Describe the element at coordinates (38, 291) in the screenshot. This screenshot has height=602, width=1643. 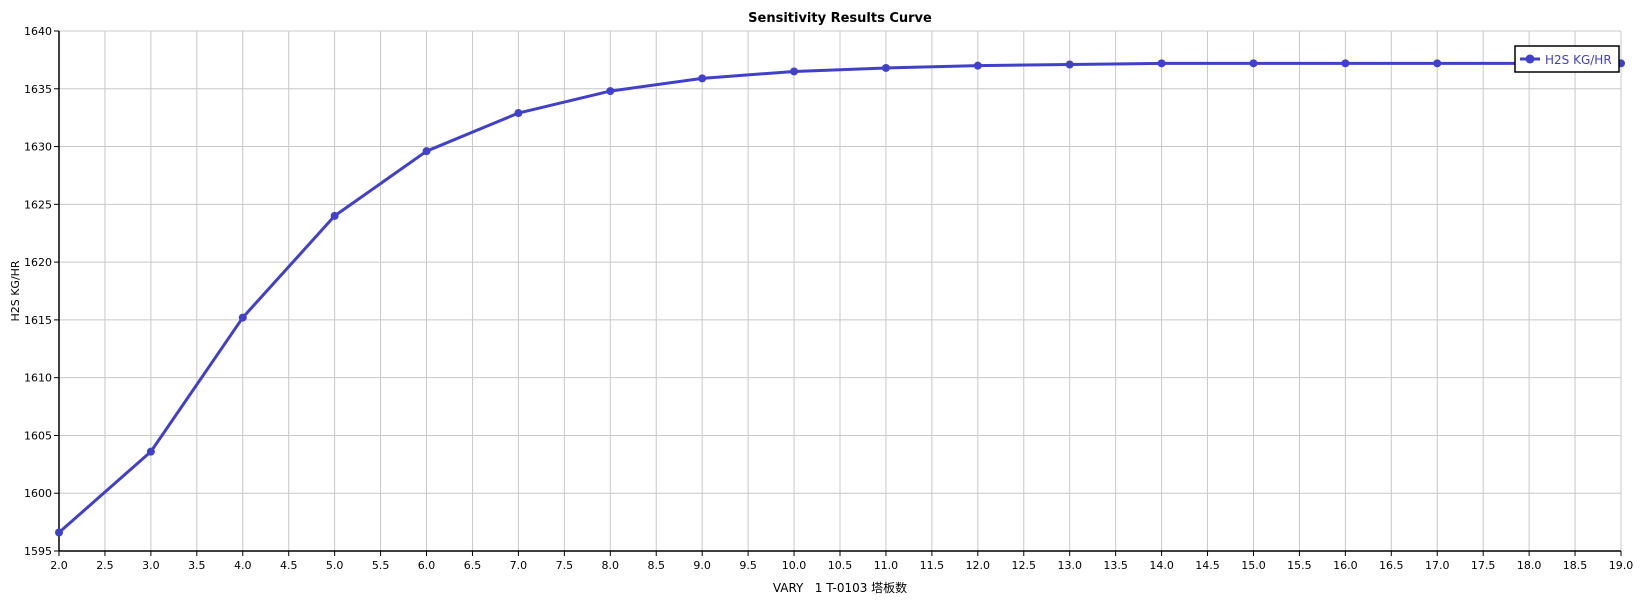
I see `y-tick-labels: 1595 1600 1605 1610 1615 1620 1625 1630 1635 1640` at that location.